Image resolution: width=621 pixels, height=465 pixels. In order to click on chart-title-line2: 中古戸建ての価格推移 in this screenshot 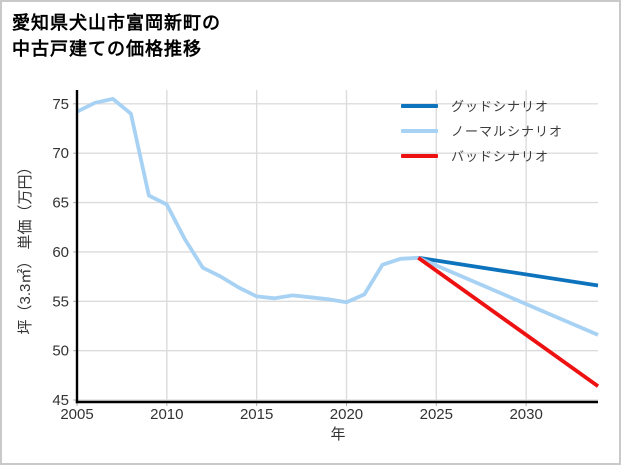, I will do `click(107, 49)`.